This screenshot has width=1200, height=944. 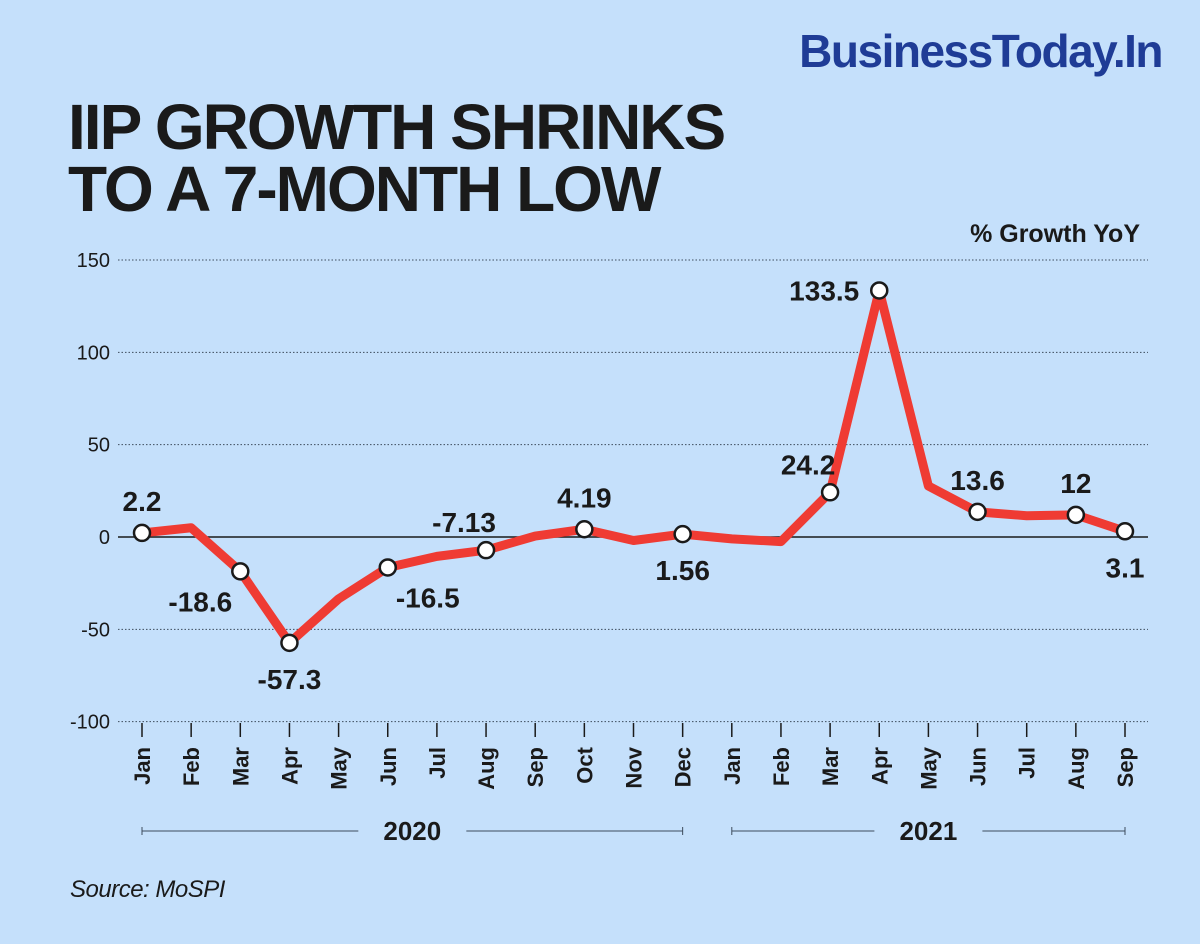 What do you see at coordinates (364, 189) in the screenshot?
I see `title-line-2: TO A 7-MONTH LOW` at bounding box center [364, 189].